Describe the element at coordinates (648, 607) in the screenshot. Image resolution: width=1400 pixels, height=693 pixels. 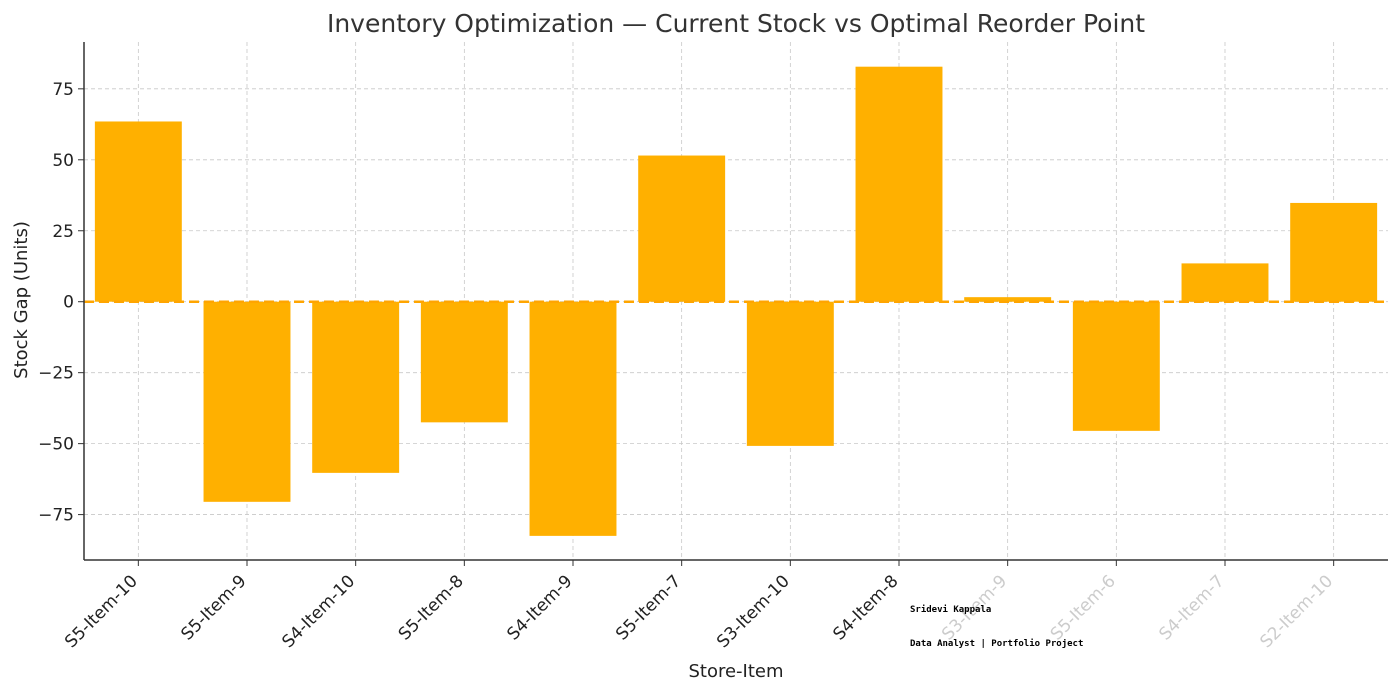
I see `x-tick-label: S5-Item-7` at that location.